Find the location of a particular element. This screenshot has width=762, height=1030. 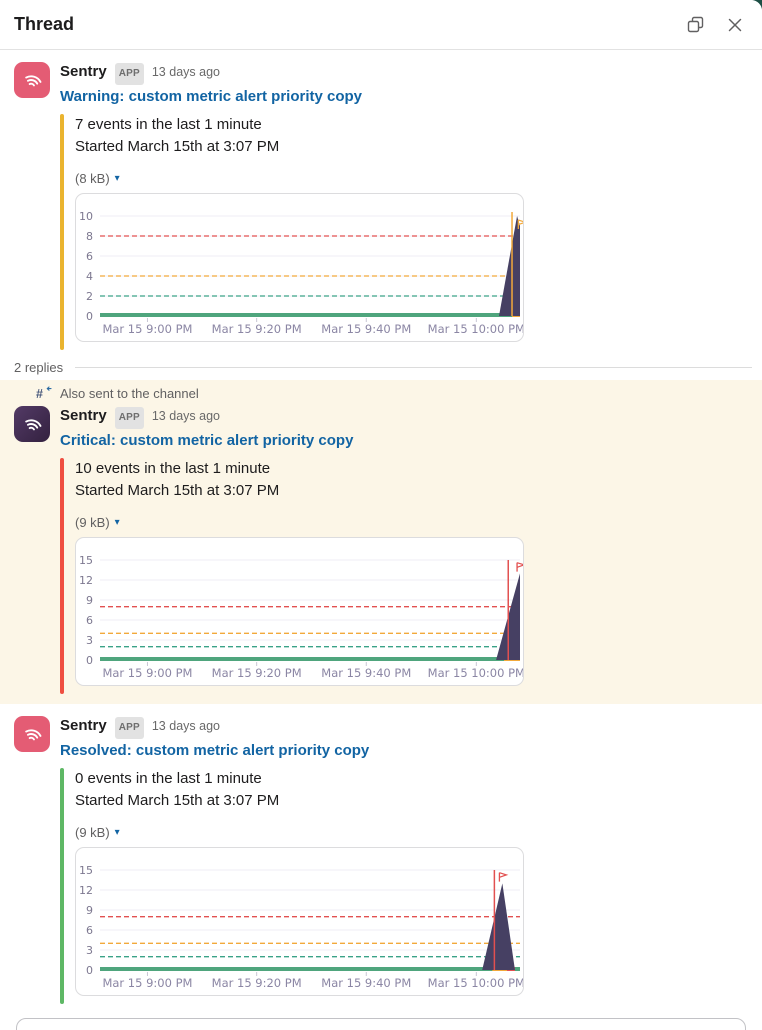

svg-text: 4 is located at coordinates (89, 276).